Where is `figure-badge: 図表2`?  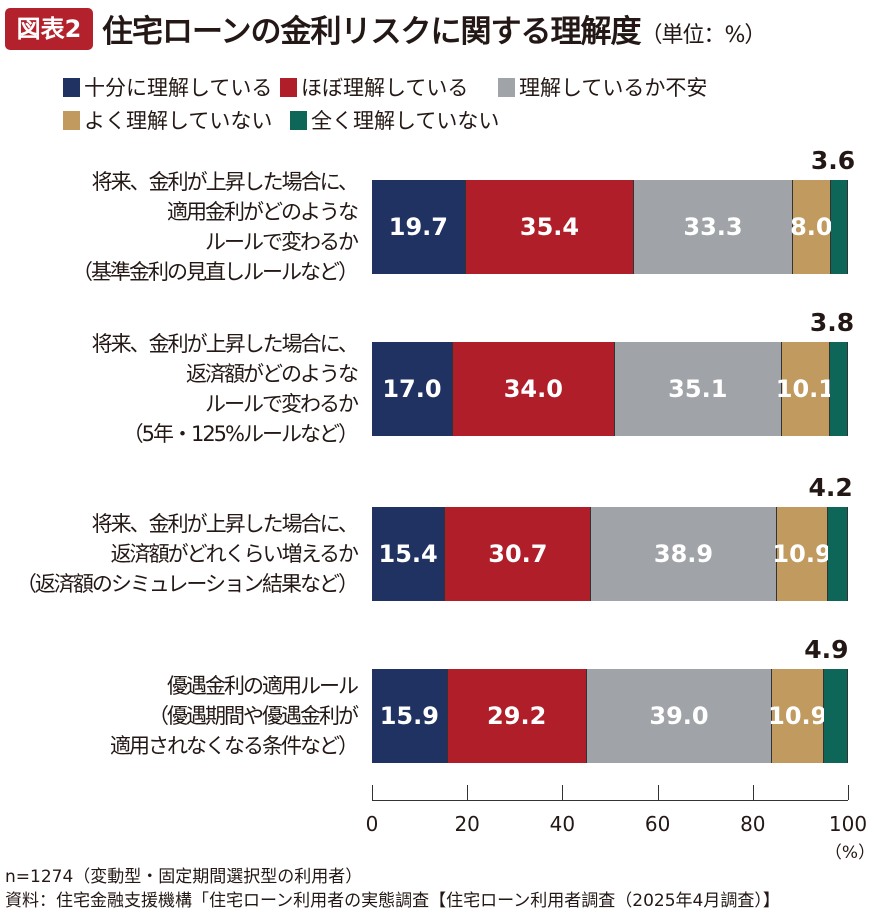 figure-badge: 図表2 is located at coordinates (49, 29).